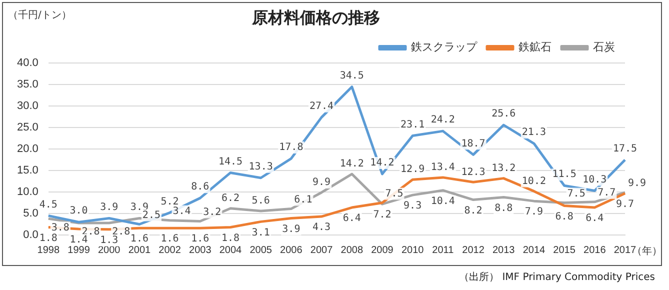 This screenshot has height=290, width=669. Describe the element at coordinates (473, 144) in the screenshot. I see `data-label: 18.7` at that location.